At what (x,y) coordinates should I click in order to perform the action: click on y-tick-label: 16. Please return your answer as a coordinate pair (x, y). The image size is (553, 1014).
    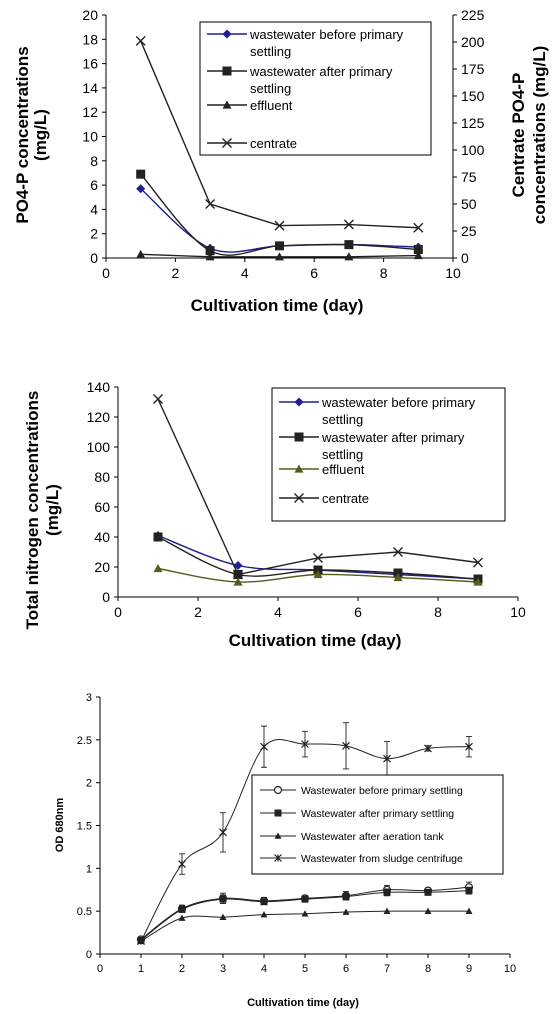
    Looking at the image, I should click on (90, 64).